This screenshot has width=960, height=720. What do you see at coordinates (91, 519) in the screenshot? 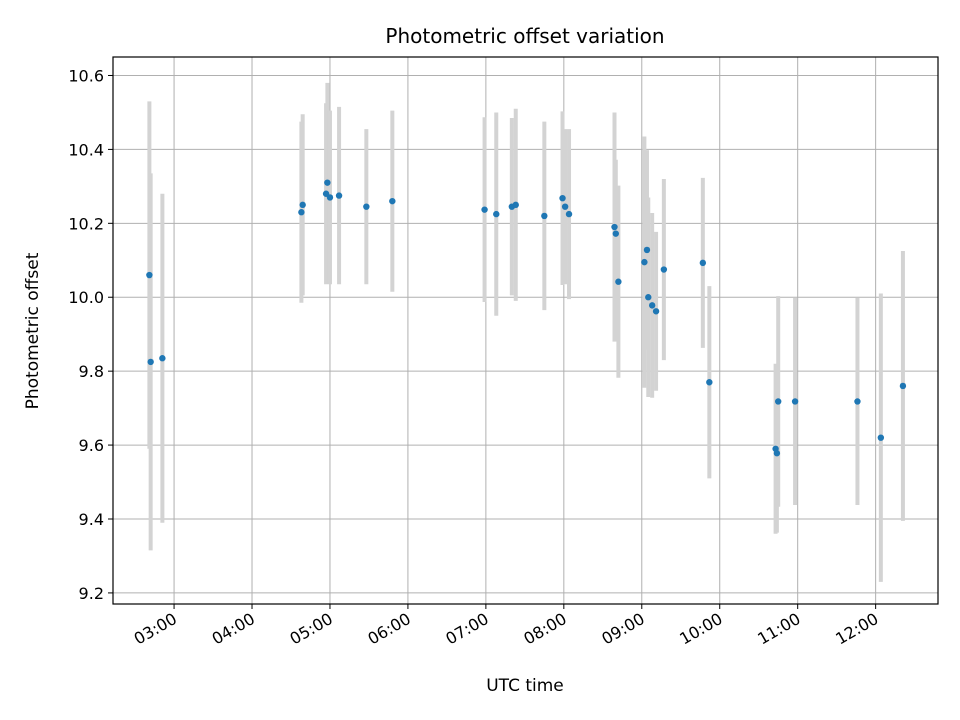
I see `y-tick-label: 9.4` at bounding box center [91, 519].